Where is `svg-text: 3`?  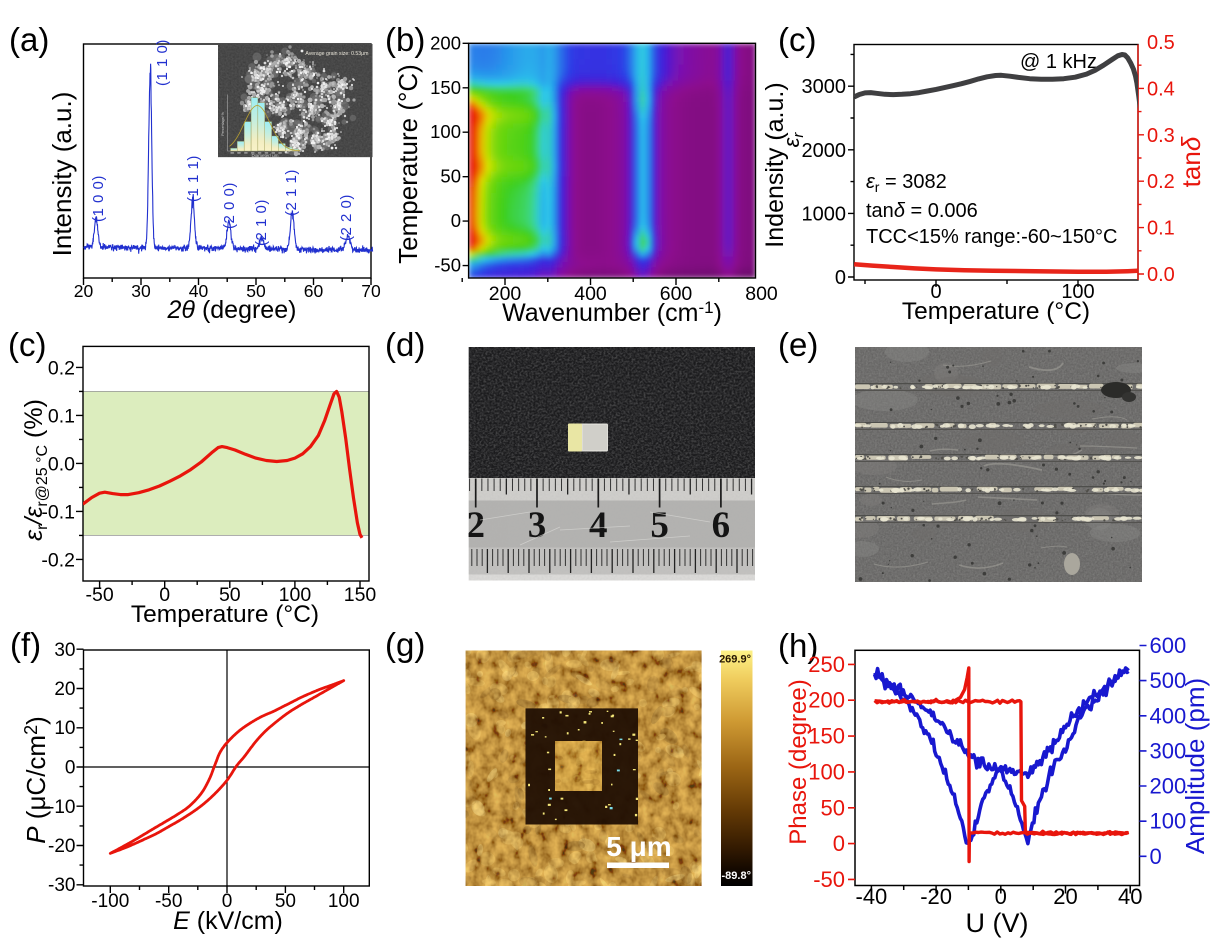 svg-text: 3 is located at coordinates (537, 525).